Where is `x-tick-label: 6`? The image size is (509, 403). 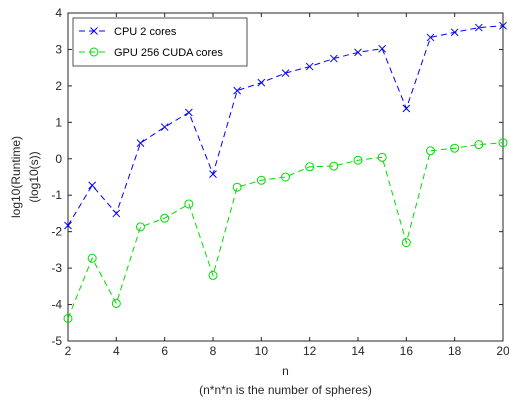 x-tick-label: 6 is located at coordinates (164, 351).